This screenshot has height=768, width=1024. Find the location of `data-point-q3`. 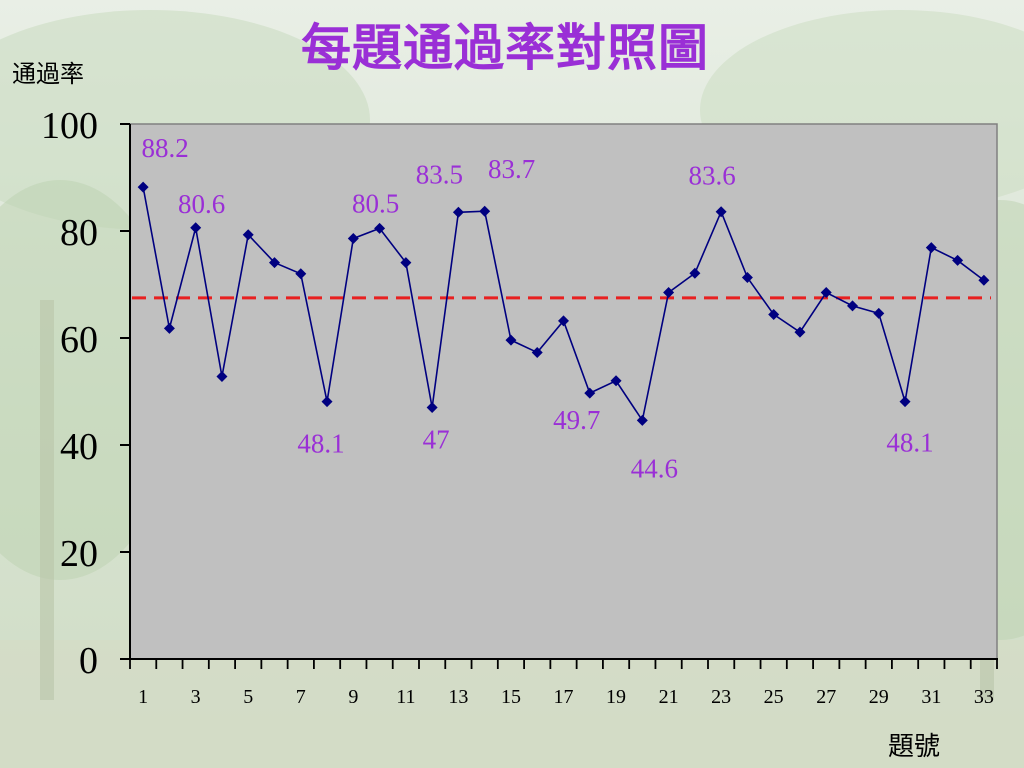

data-point-q3 is located at coordinates (196, 228).